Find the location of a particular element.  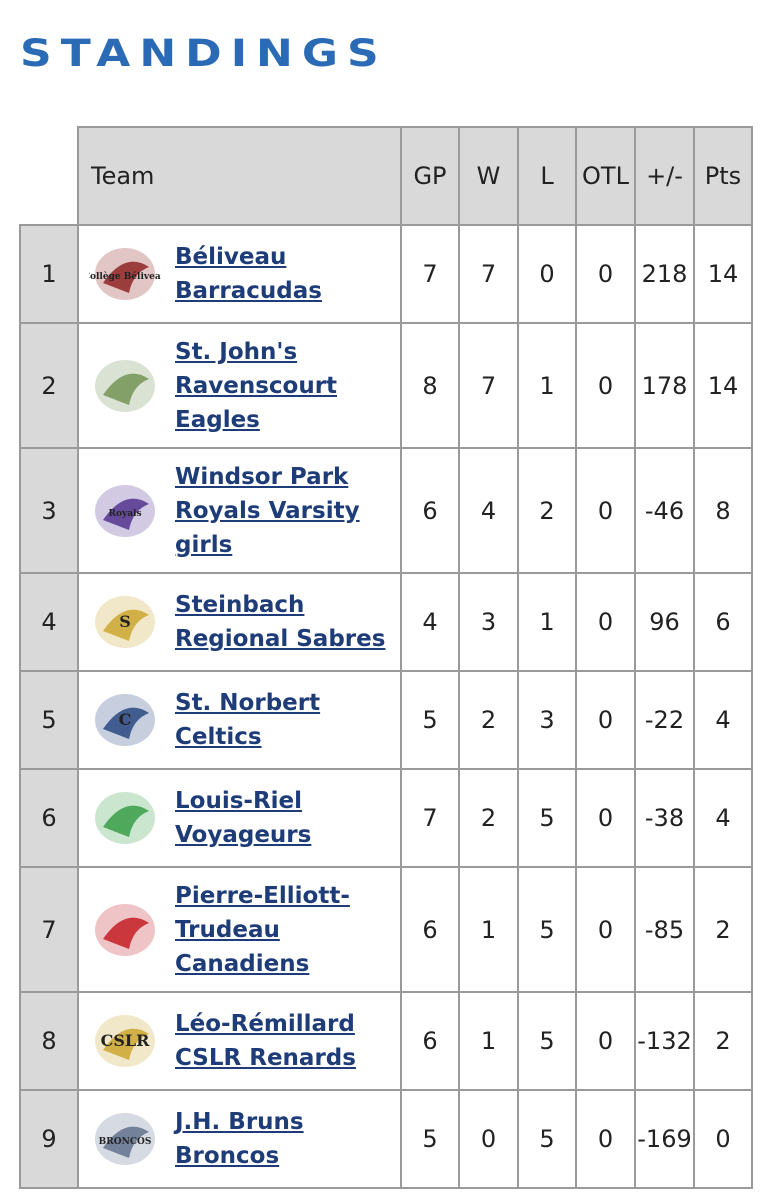

team-link: J.H. Bruns Broncos is located at coordinates (239, 1139).